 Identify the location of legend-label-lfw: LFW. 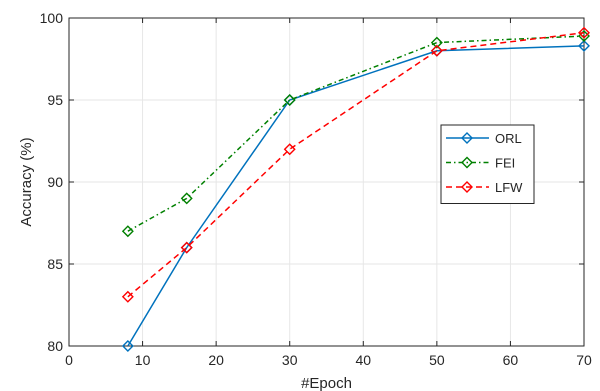
(509, 187).